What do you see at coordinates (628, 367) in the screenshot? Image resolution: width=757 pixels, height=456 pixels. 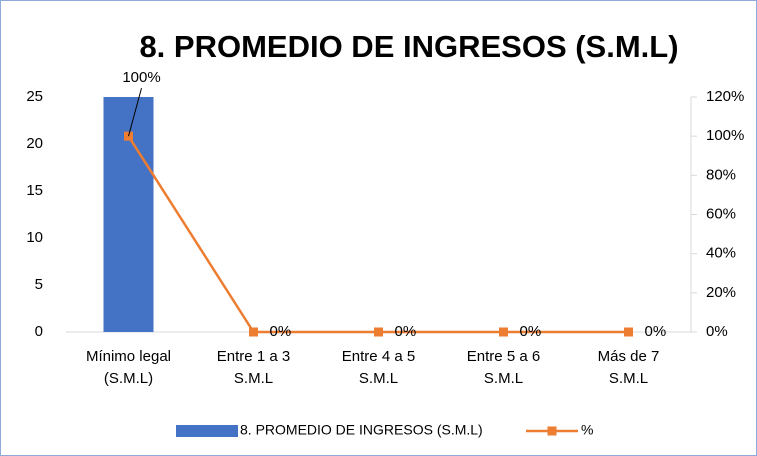 I see `x-tick-label: Más de 7 S.M.L` at bounding box center [628, 367].